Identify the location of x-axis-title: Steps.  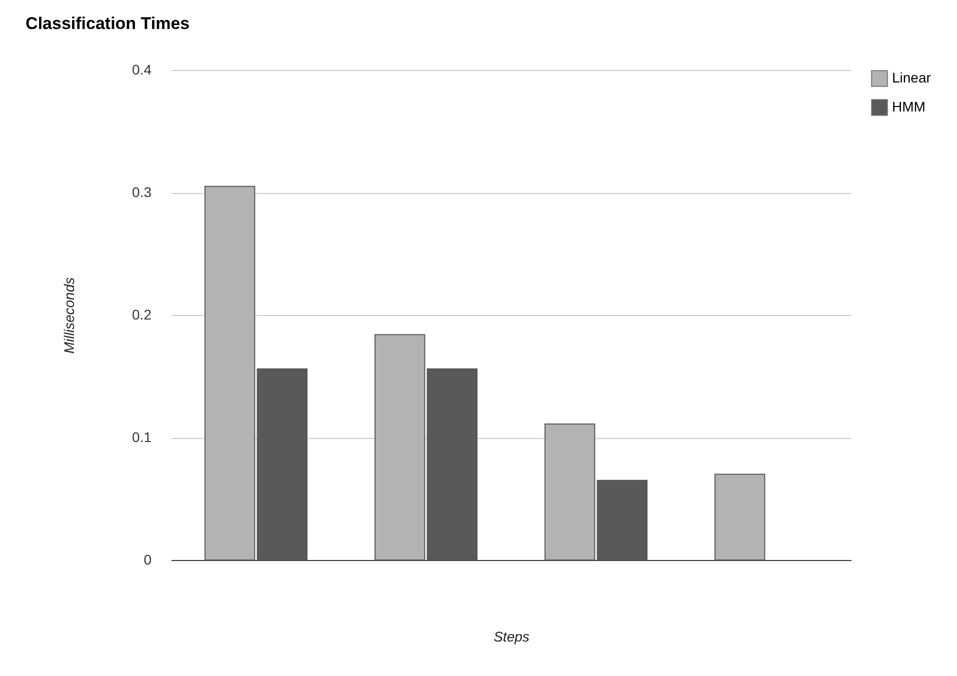
(512, 636).